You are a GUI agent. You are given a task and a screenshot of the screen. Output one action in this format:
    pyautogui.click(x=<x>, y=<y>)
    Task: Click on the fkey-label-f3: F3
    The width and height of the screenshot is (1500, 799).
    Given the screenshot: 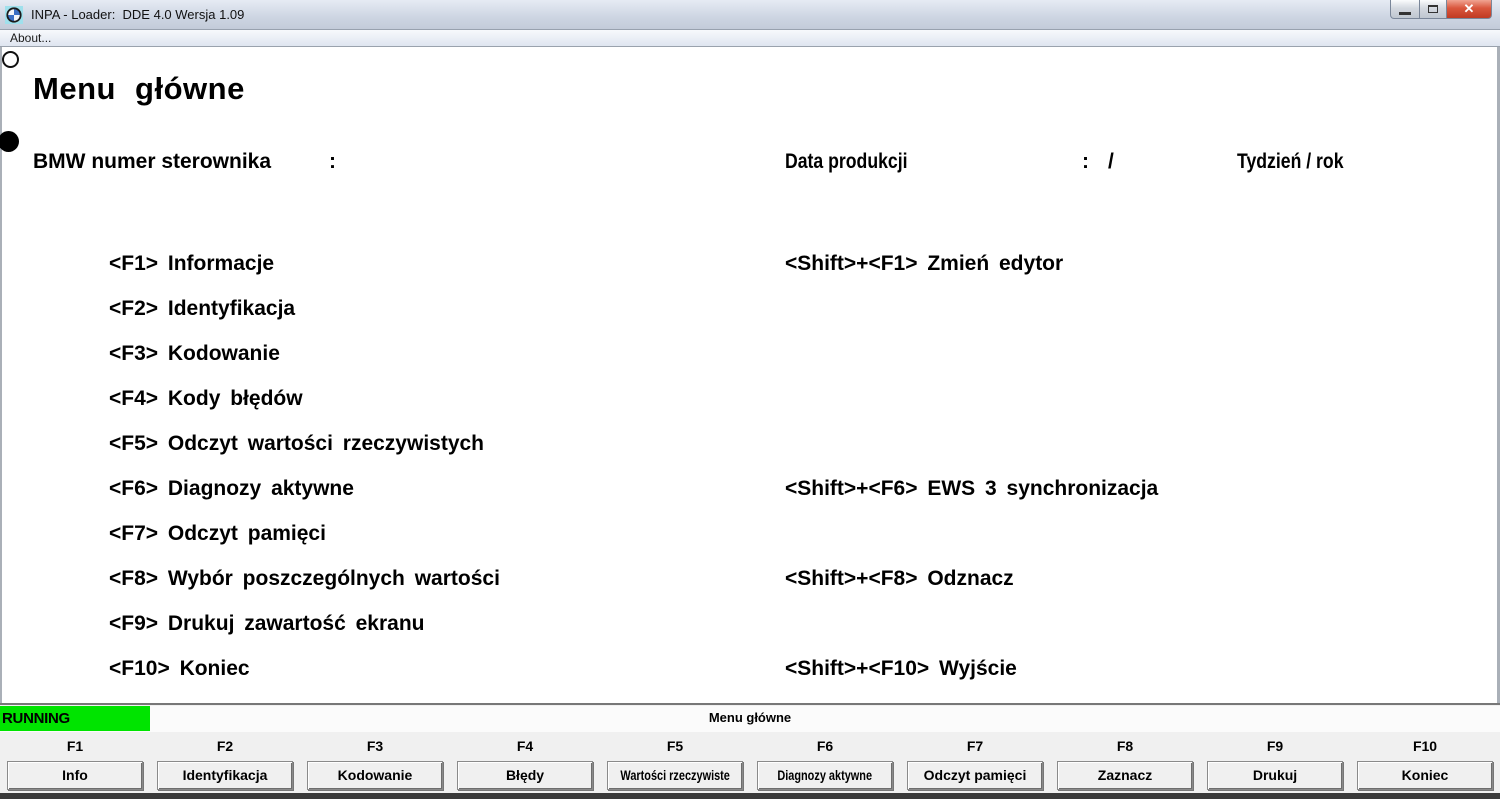 What is the action you would take?
    pyautogui.click(x=375, y=746)
    